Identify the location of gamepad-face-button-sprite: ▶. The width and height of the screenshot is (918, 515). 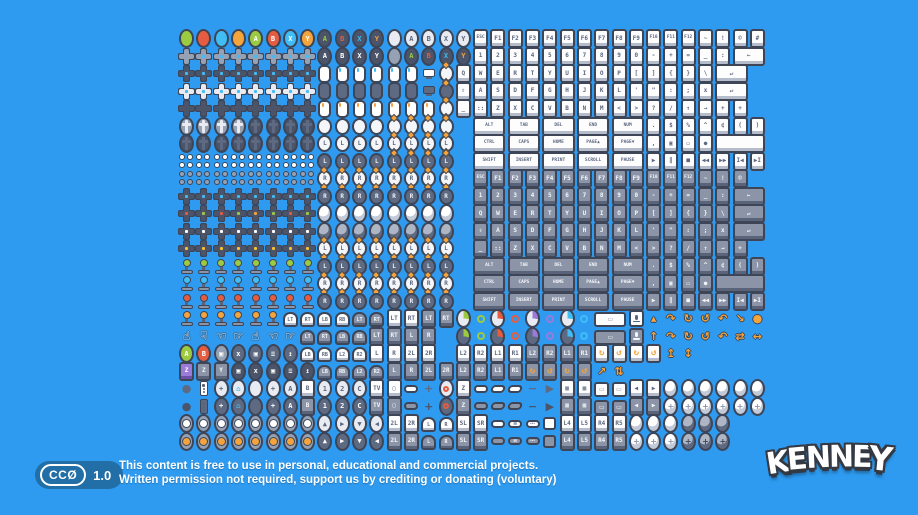
(342, 441).